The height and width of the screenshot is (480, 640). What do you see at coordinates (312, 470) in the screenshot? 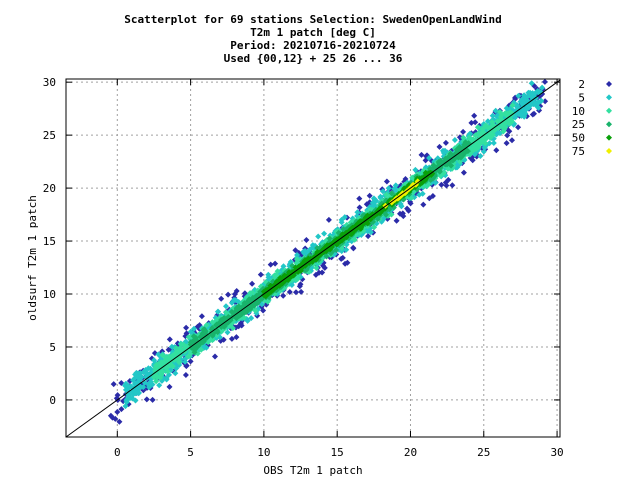
I see `x-axis-label: OBS T2m 1 patch` at bounding box center [312, 470].